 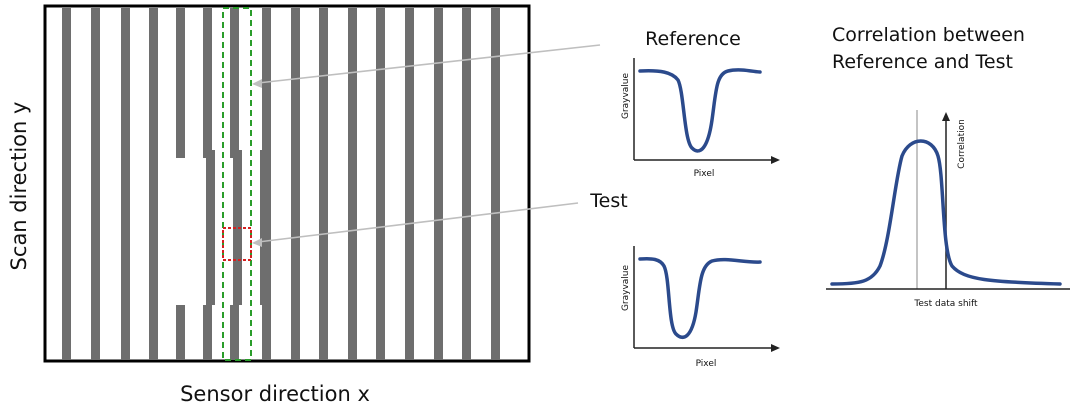 I want to click on test-leader-line, so click(x=418, y=222).